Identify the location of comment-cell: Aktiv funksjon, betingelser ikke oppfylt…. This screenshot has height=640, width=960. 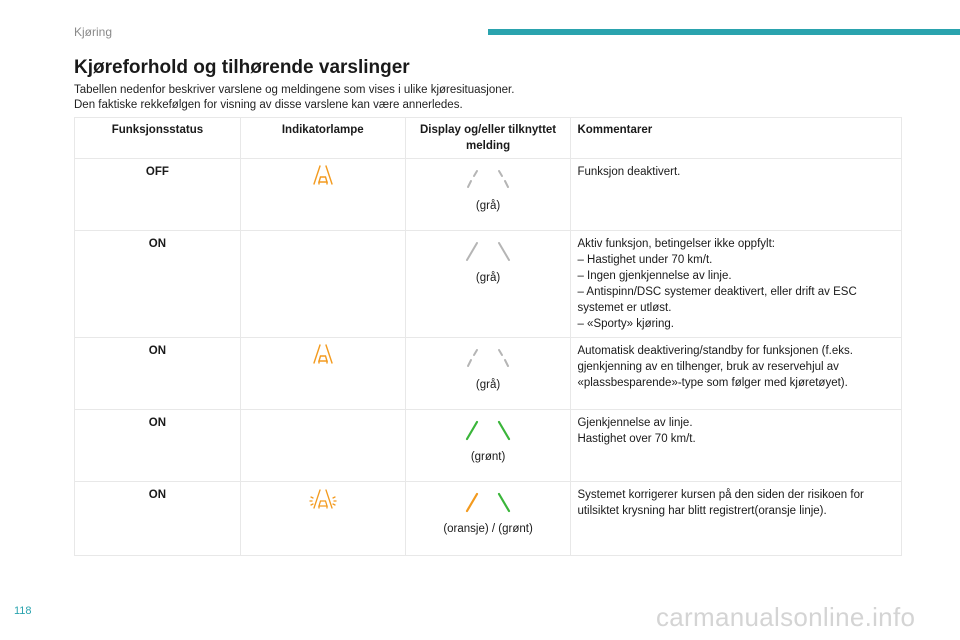
(736, 284).